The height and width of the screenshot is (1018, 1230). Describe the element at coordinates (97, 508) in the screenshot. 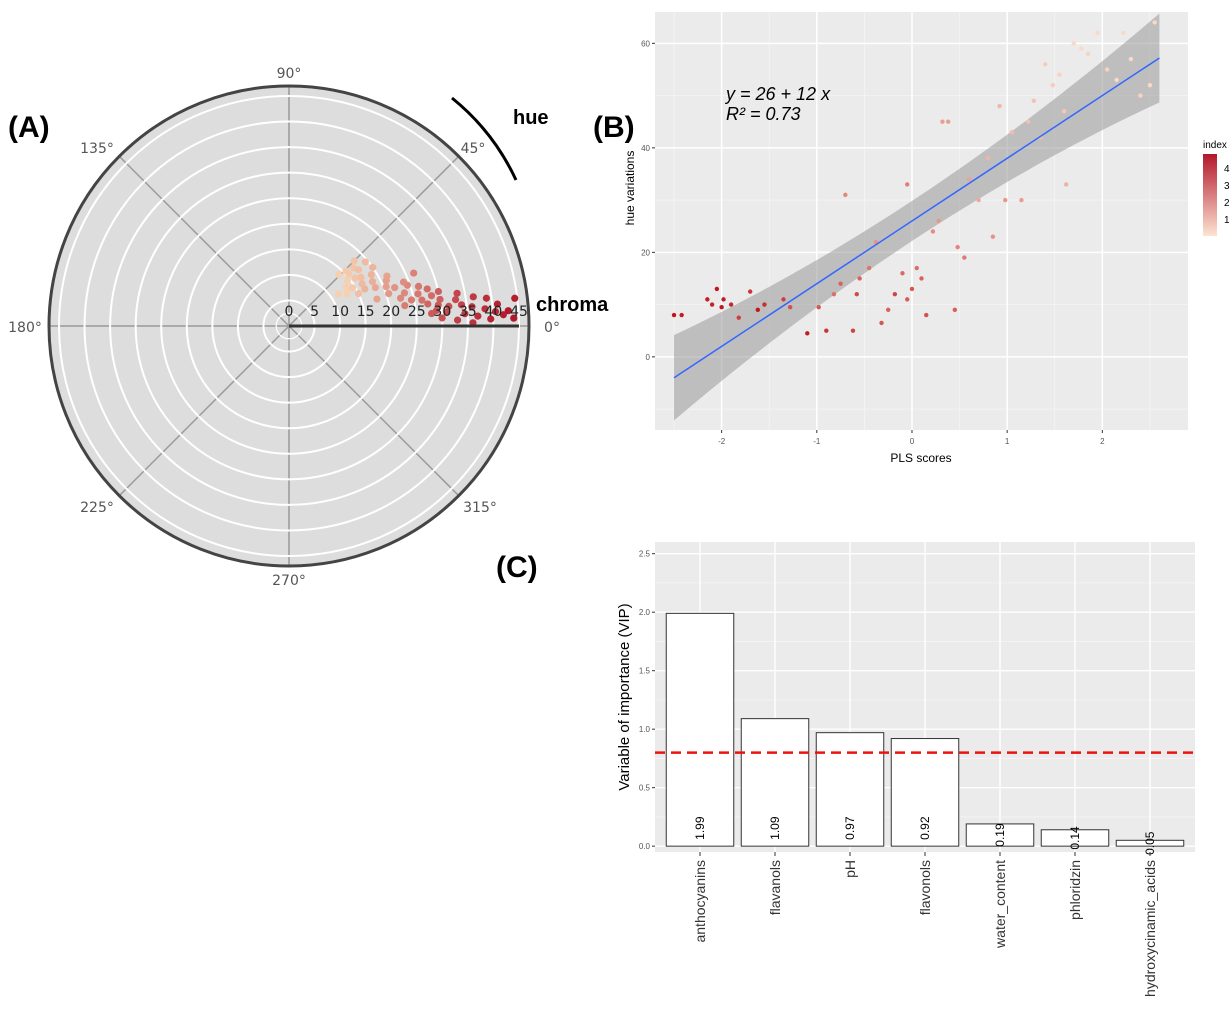

I see `angle-tick-label: 225°` at that location.